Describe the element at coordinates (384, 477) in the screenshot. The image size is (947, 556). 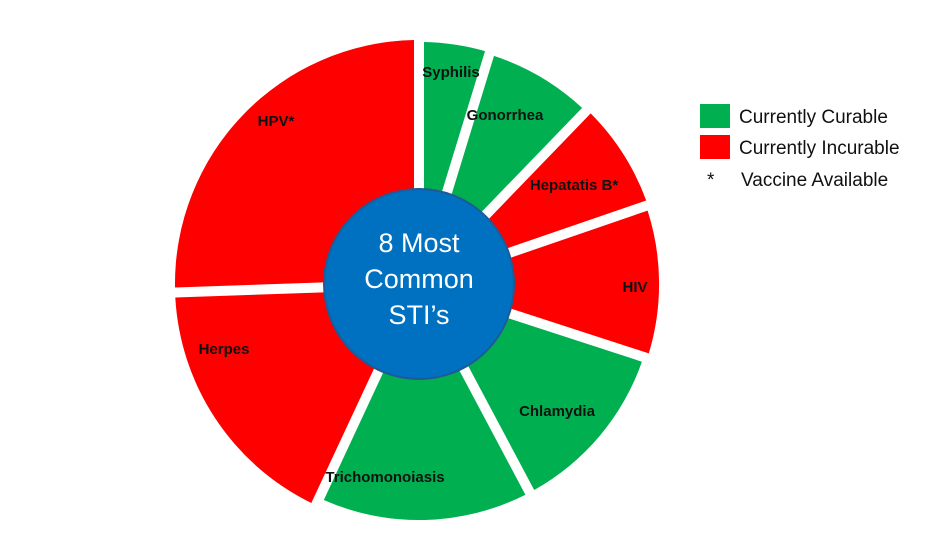
I see `segment-label-trichomonoiasis: Trichomonoiasis` at that location.